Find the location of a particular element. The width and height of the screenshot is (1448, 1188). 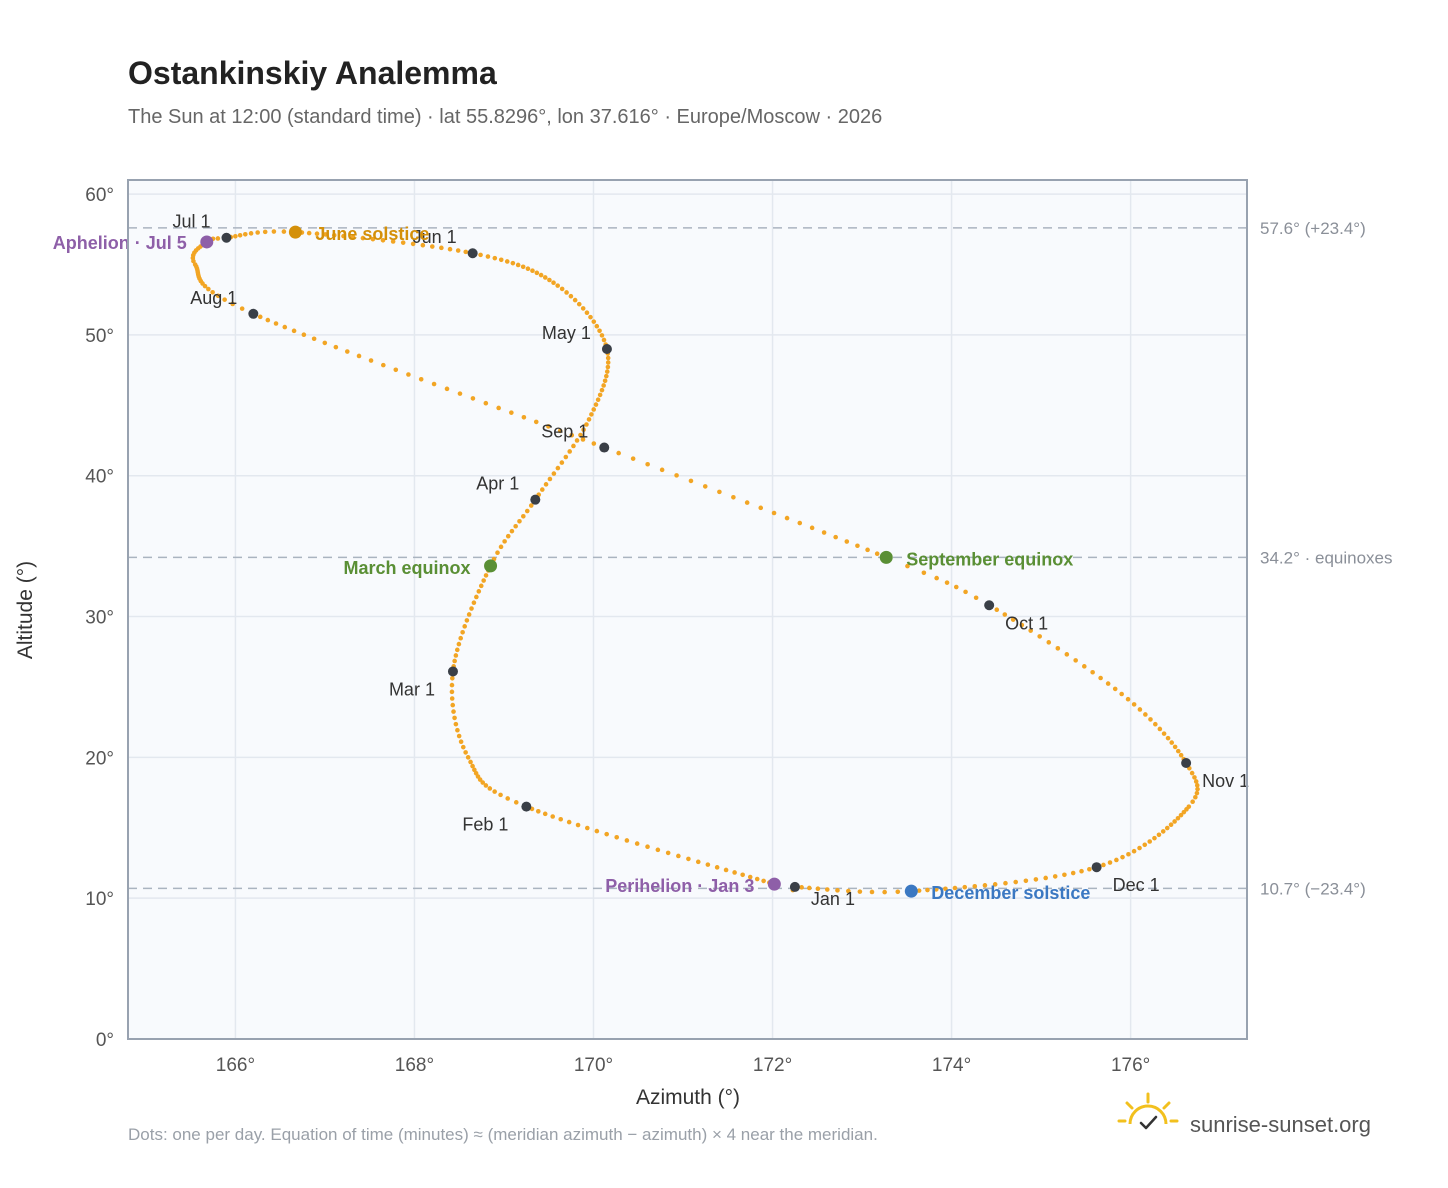

month-marker-label: Sep 1 is located at coordinates (564, 432).